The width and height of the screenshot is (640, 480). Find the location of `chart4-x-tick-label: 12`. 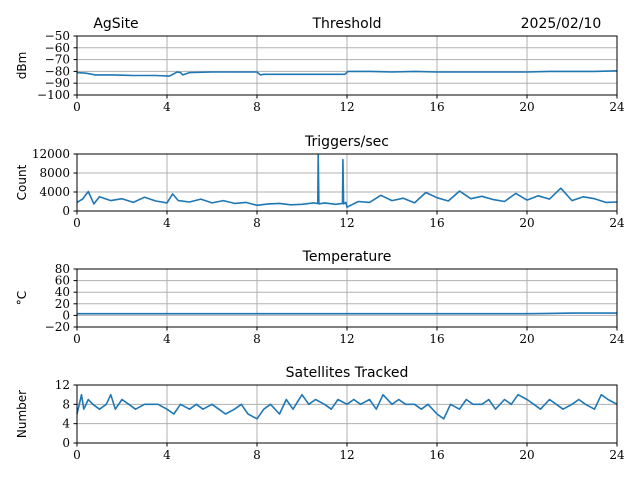

chart4-x-tick-label: 12 is located at coordinates (346, 455).